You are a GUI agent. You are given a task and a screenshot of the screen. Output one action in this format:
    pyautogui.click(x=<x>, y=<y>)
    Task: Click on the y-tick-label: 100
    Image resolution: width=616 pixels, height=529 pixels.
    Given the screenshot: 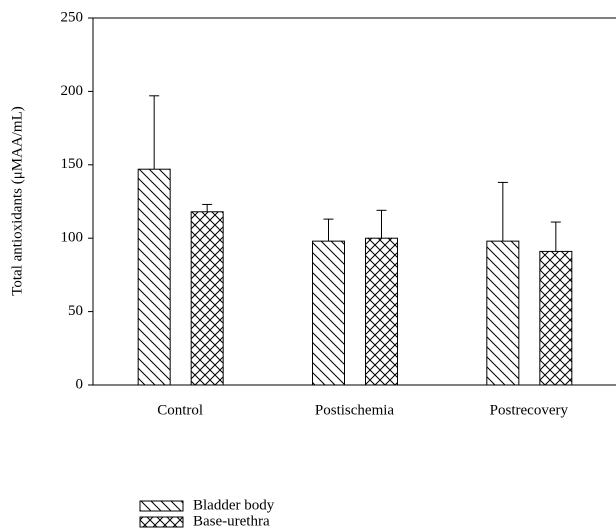 What is the action you would take?
    pyautogui.click(x=72, y=238)
    